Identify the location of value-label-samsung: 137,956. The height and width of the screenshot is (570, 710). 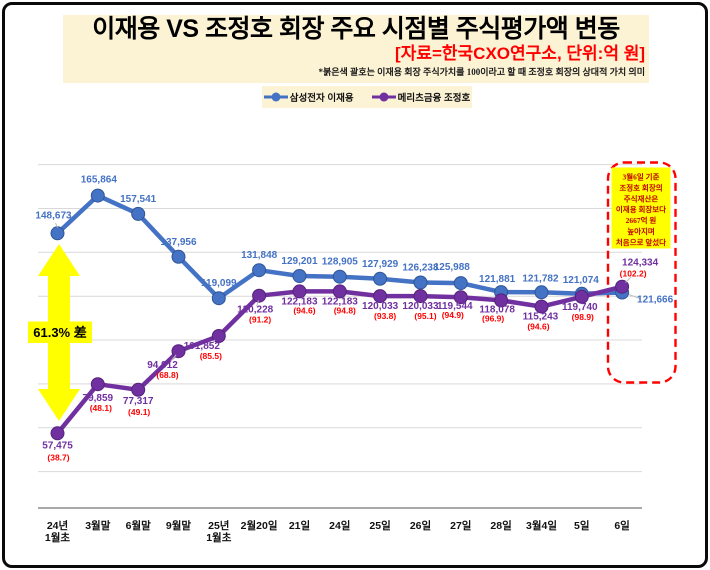
(178, 242).